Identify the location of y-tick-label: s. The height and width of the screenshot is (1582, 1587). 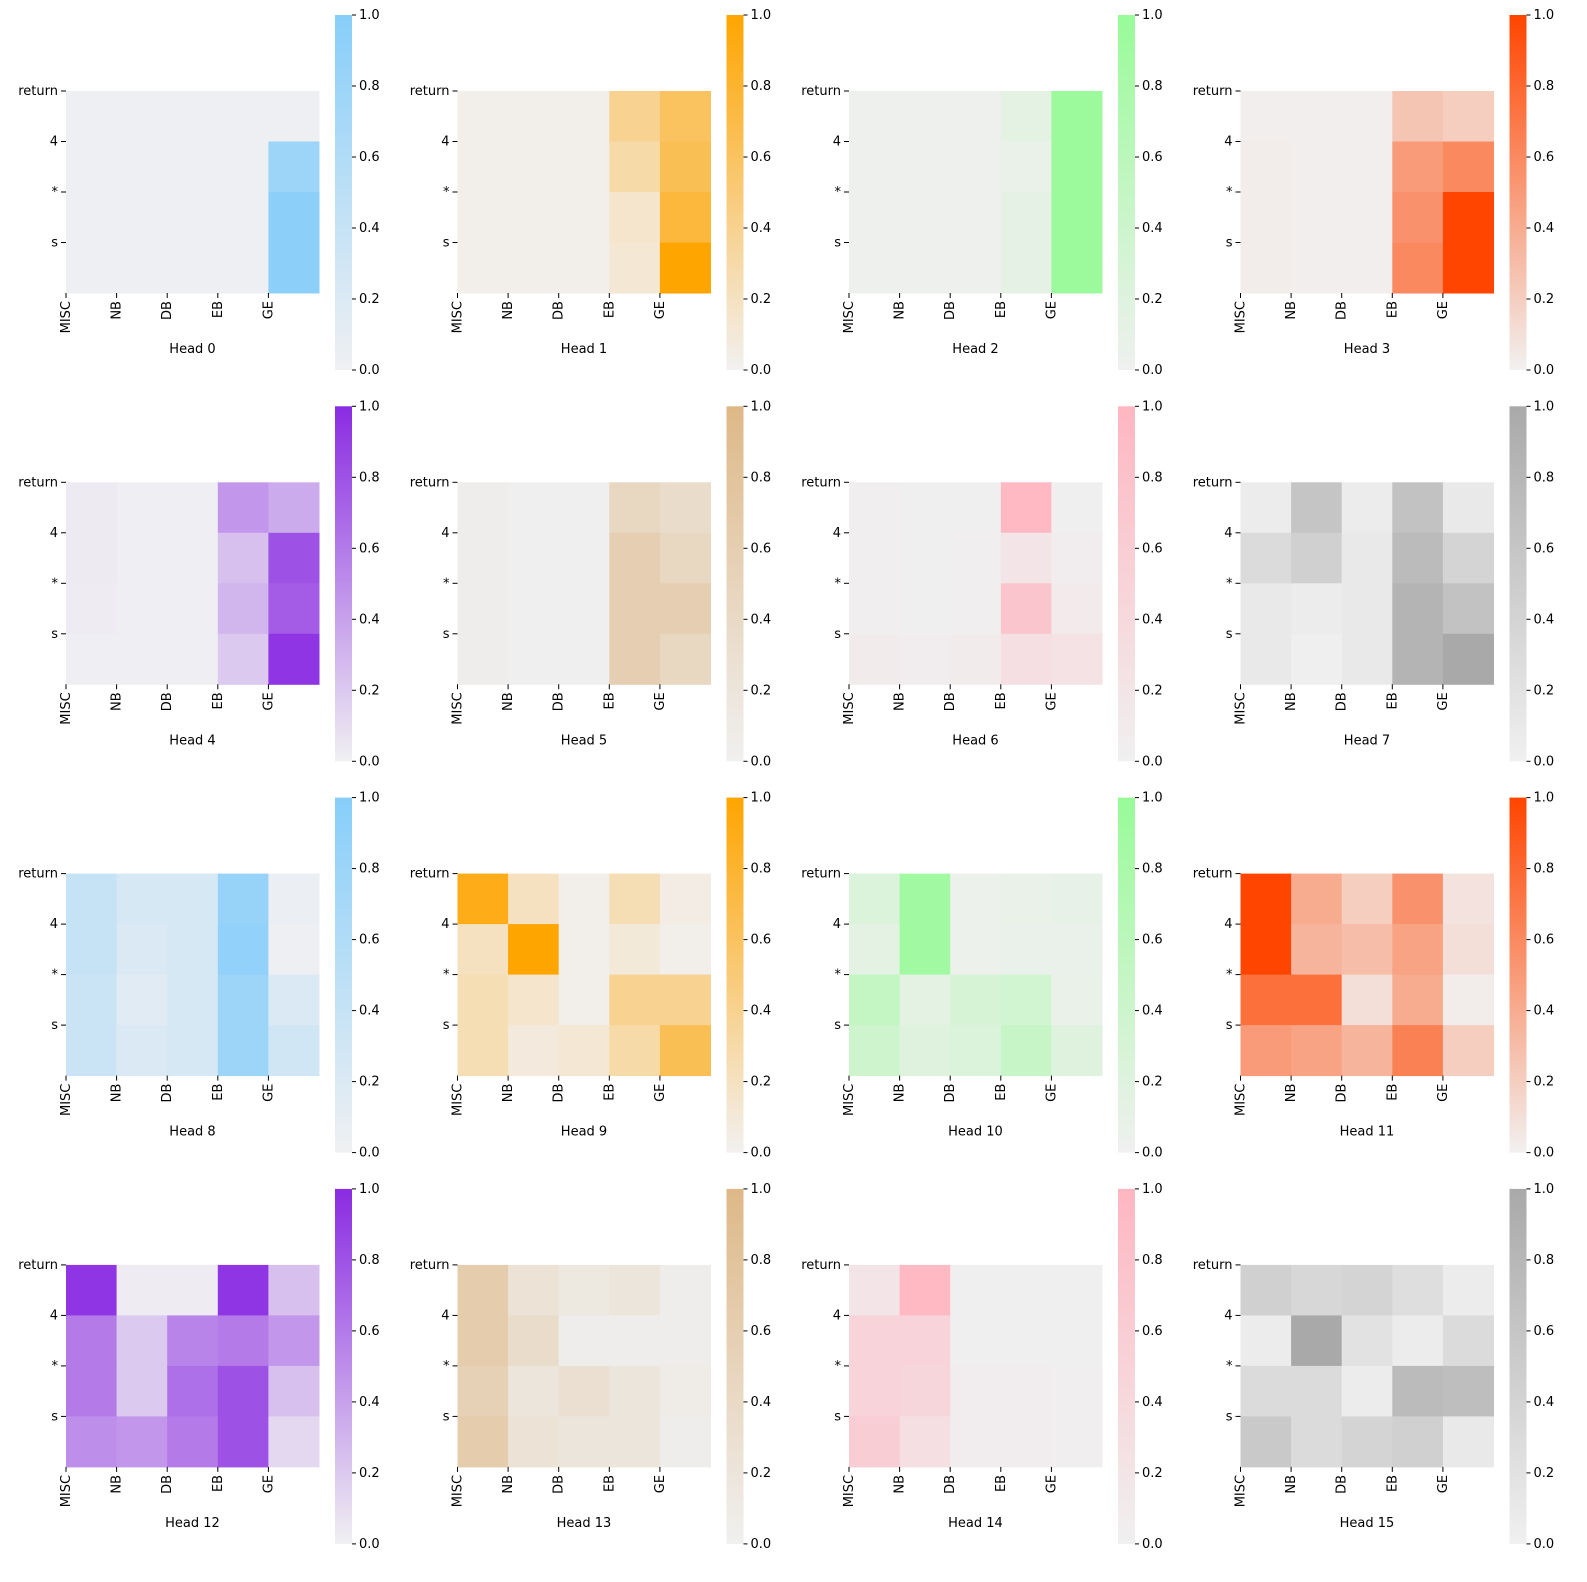
(54, 634).